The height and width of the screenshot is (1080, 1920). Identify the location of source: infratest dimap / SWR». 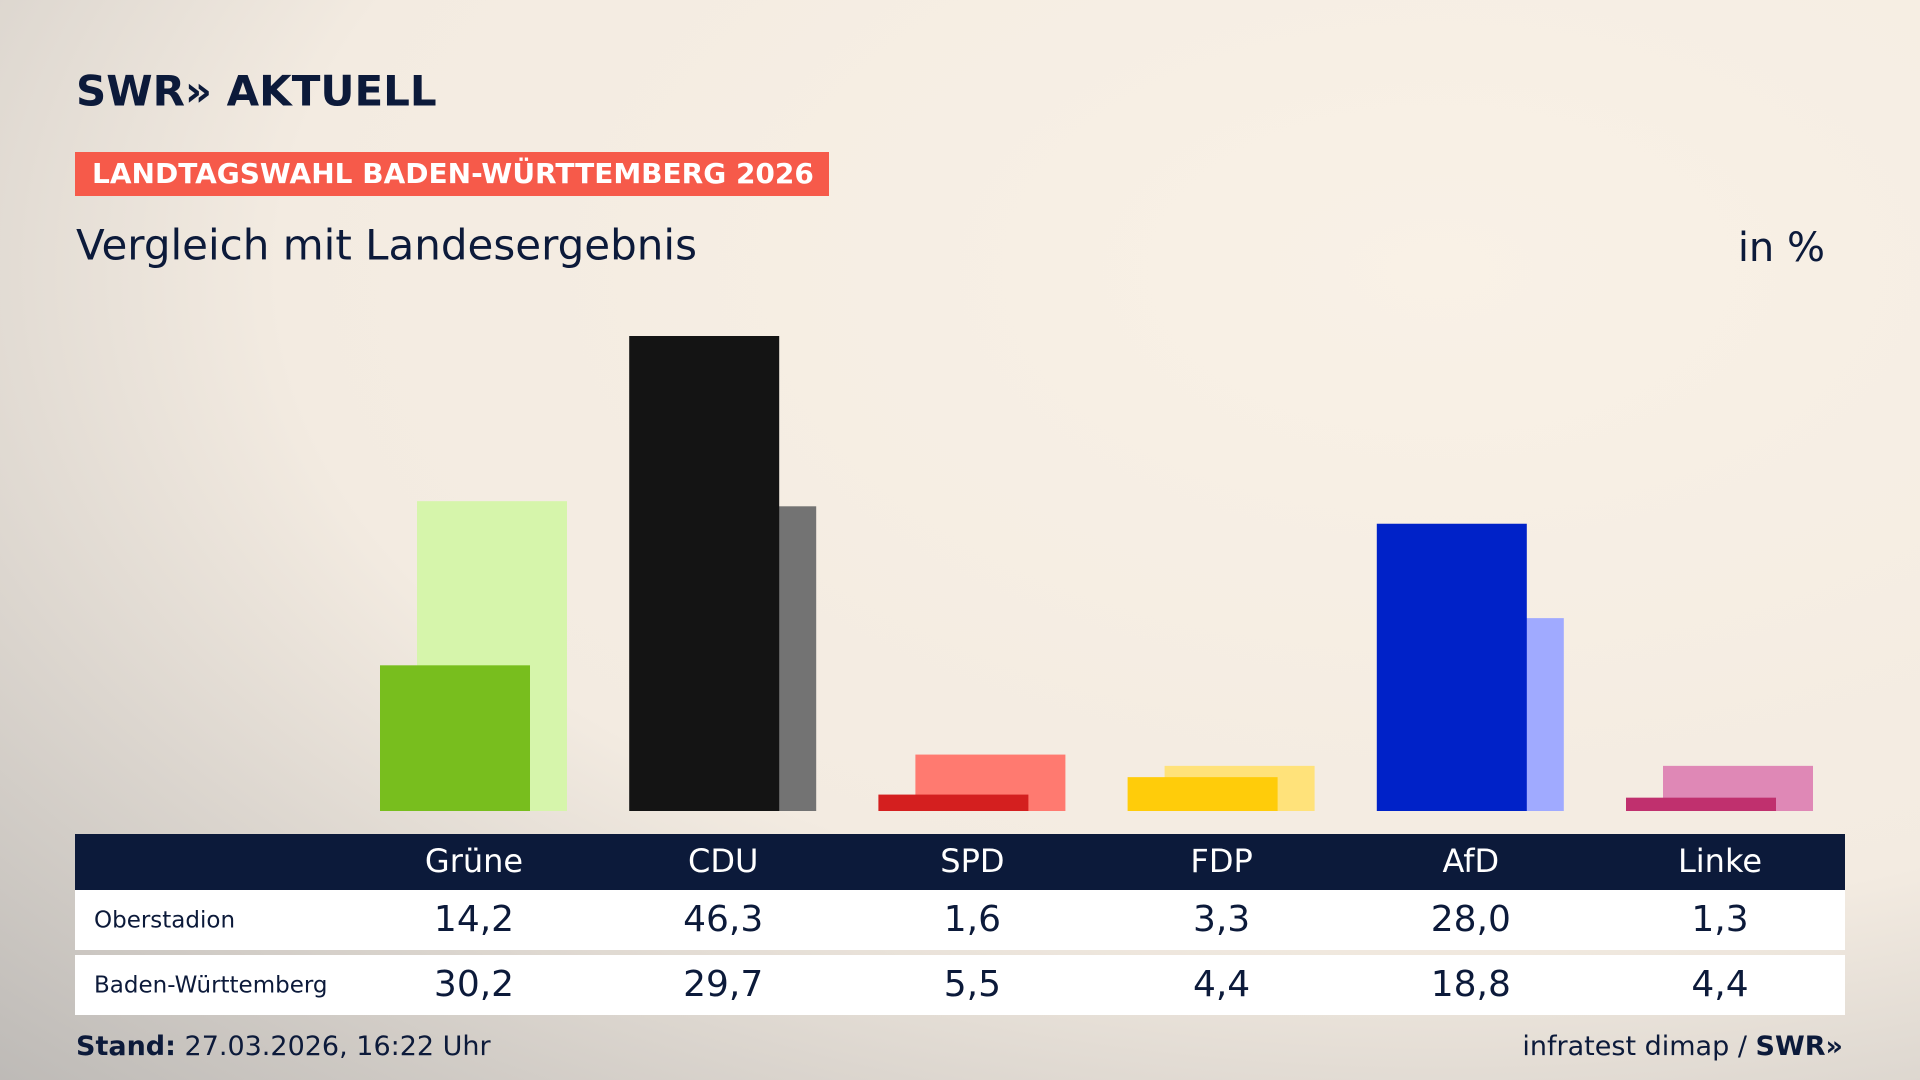
(1682, 1046).